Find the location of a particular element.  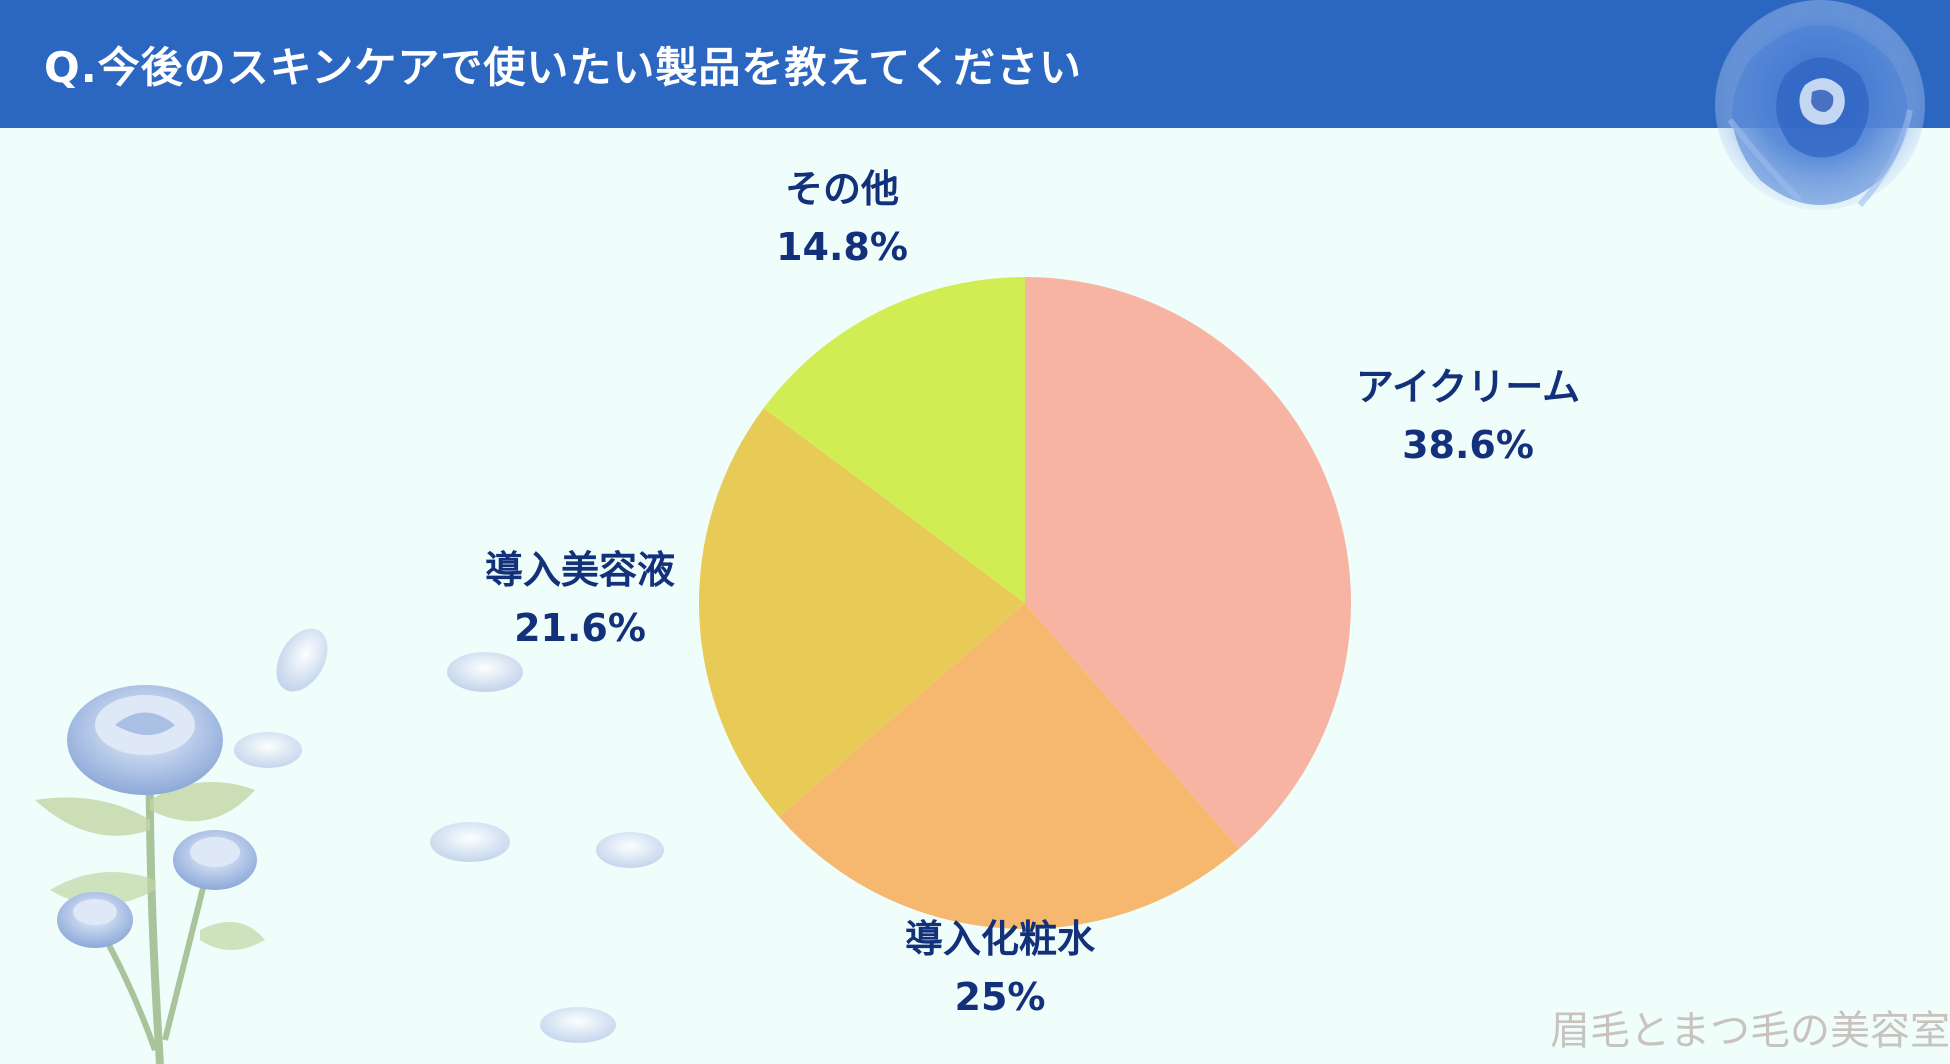

slice-value-label: 14.8% is located at coordinates (842, 247).